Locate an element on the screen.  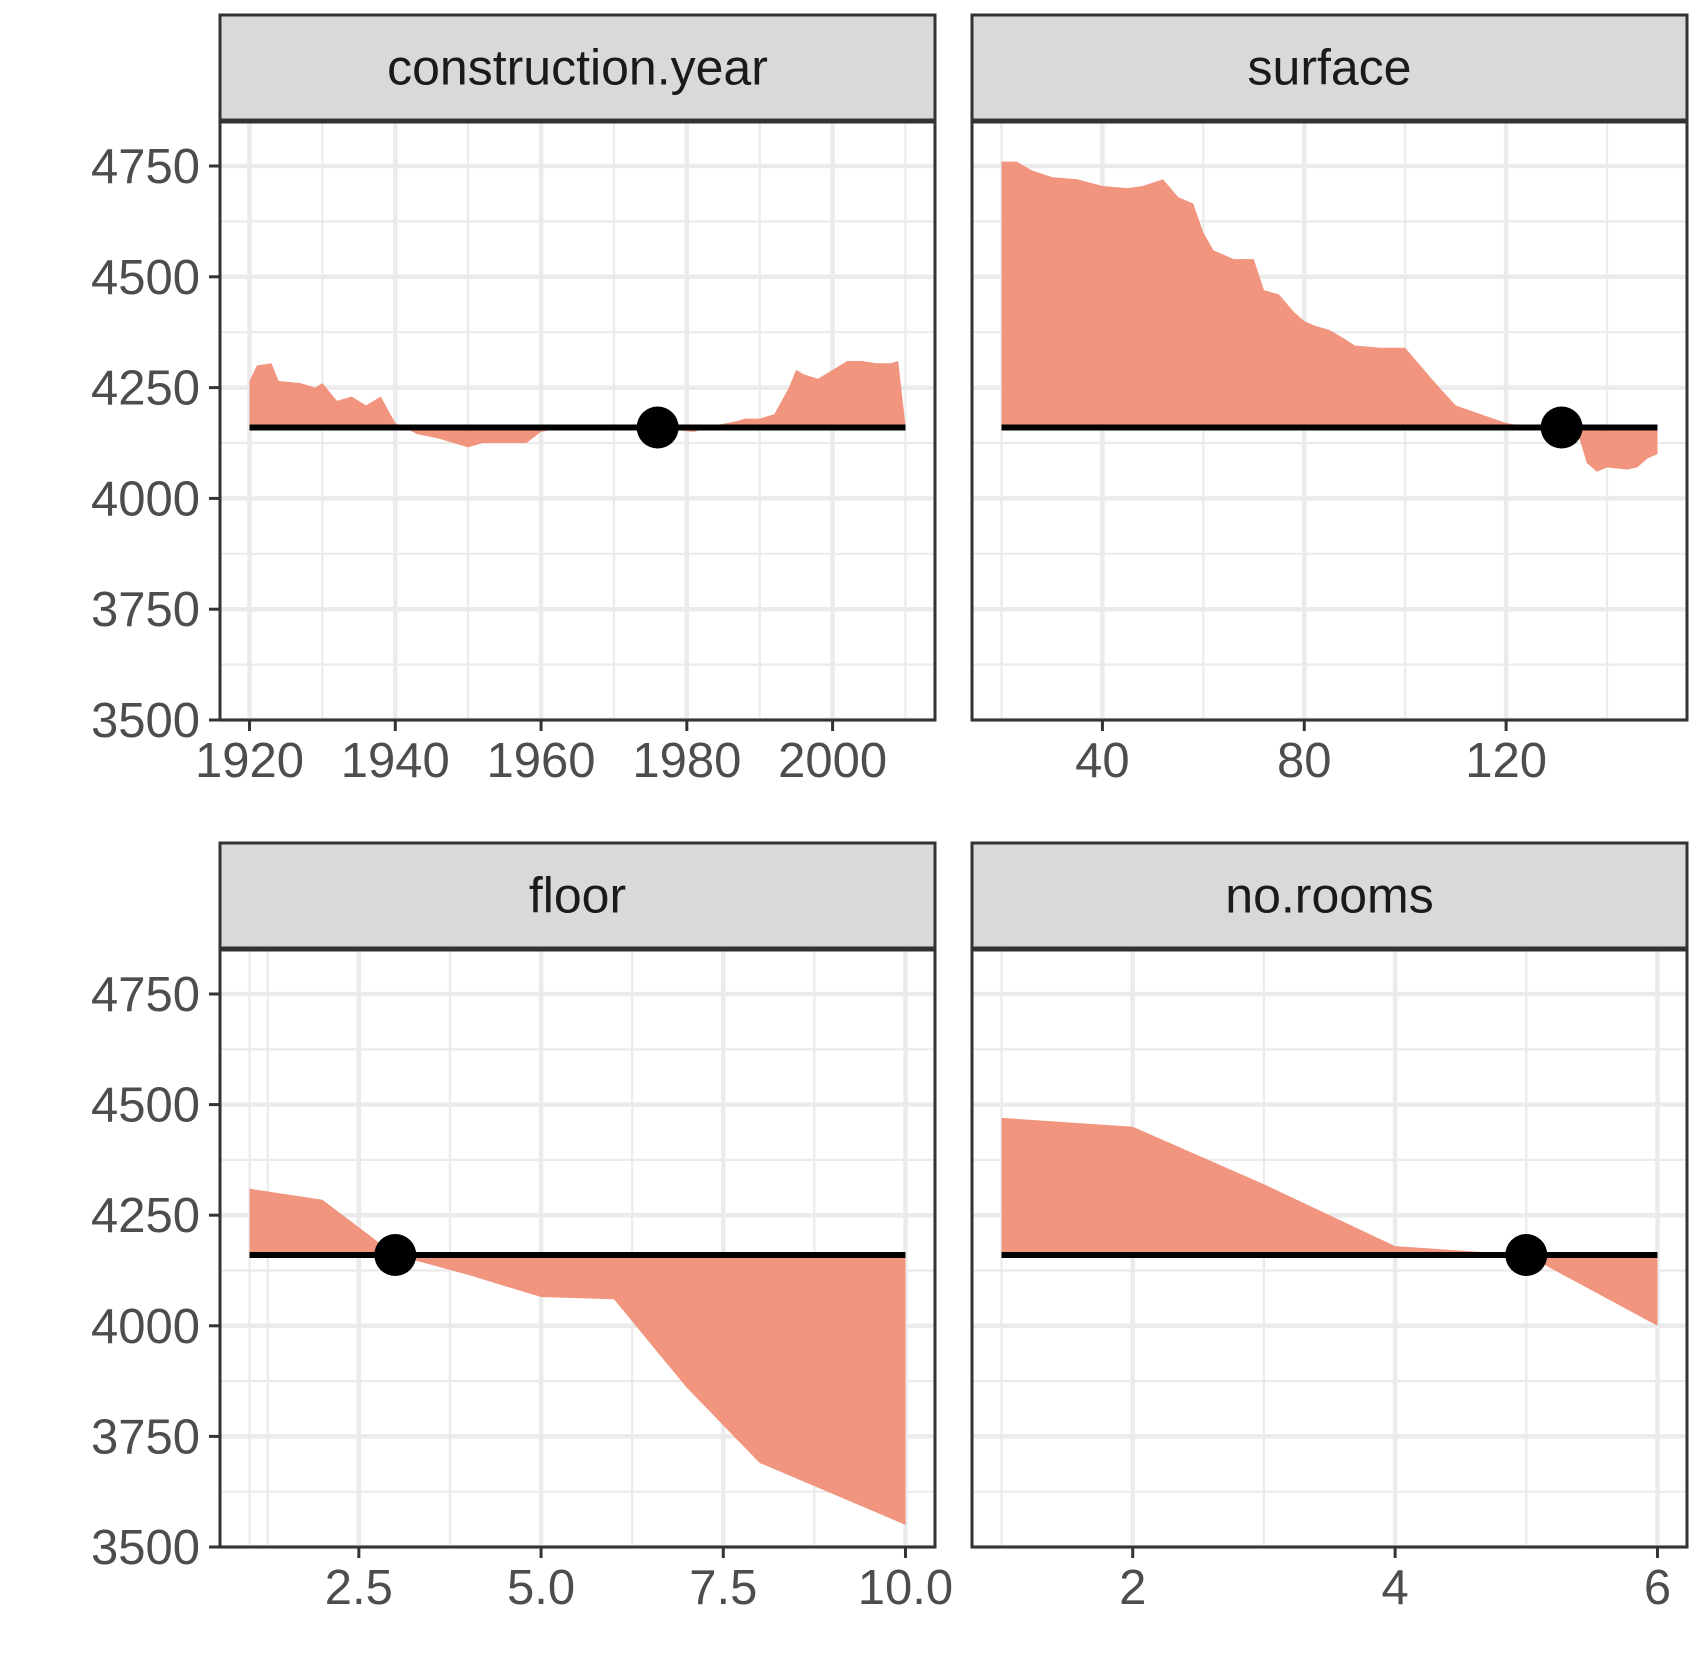
x-tick-label: 1920 is located at coordinates (249, 761).